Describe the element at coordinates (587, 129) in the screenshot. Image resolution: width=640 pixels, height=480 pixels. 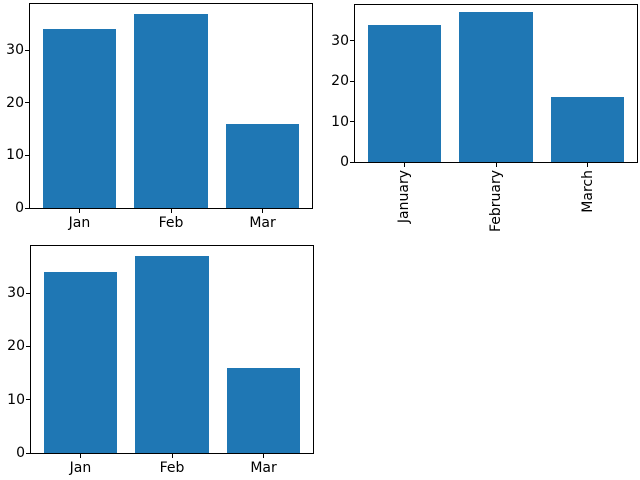
I see `bar-march` at that location.